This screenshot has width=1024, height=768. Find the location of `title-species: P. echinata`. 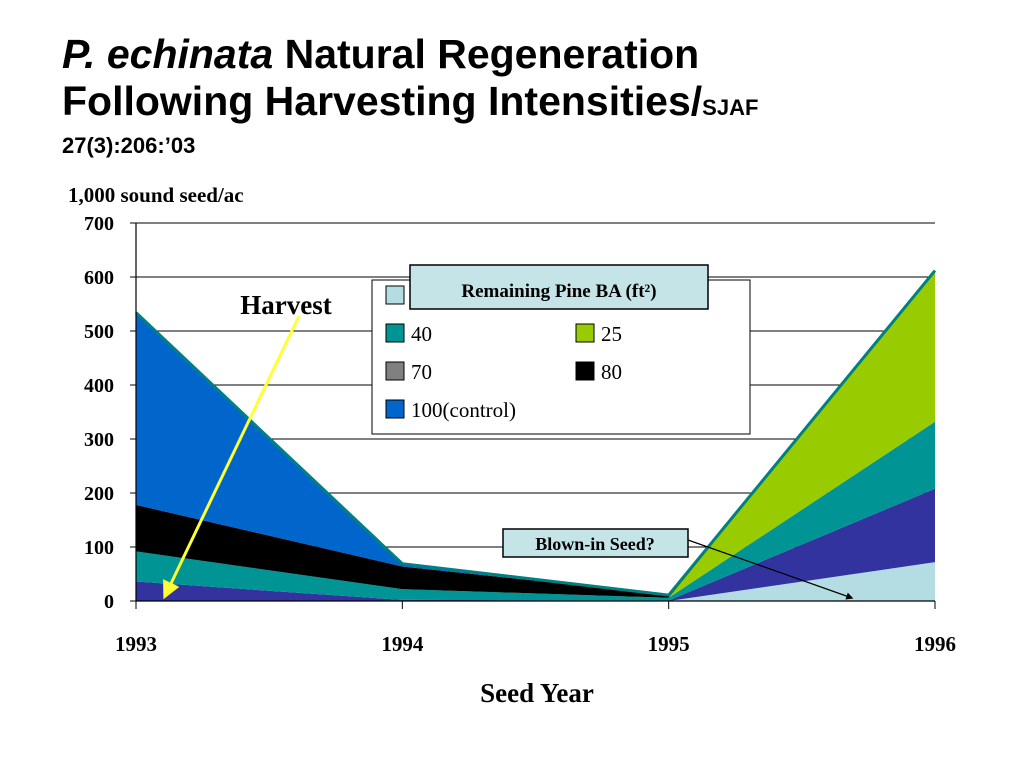

title-species: P. echinata is located at coordinates (168, 54).